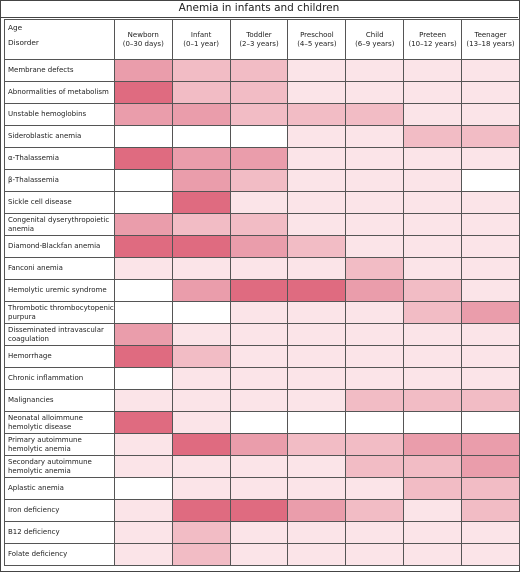 Image resolution: width=520 pixels, height=572 pixels. Describe the element at coordinates (375, 39) in the screenshot. I see `column-header: Child (6–9 years)` at that location.